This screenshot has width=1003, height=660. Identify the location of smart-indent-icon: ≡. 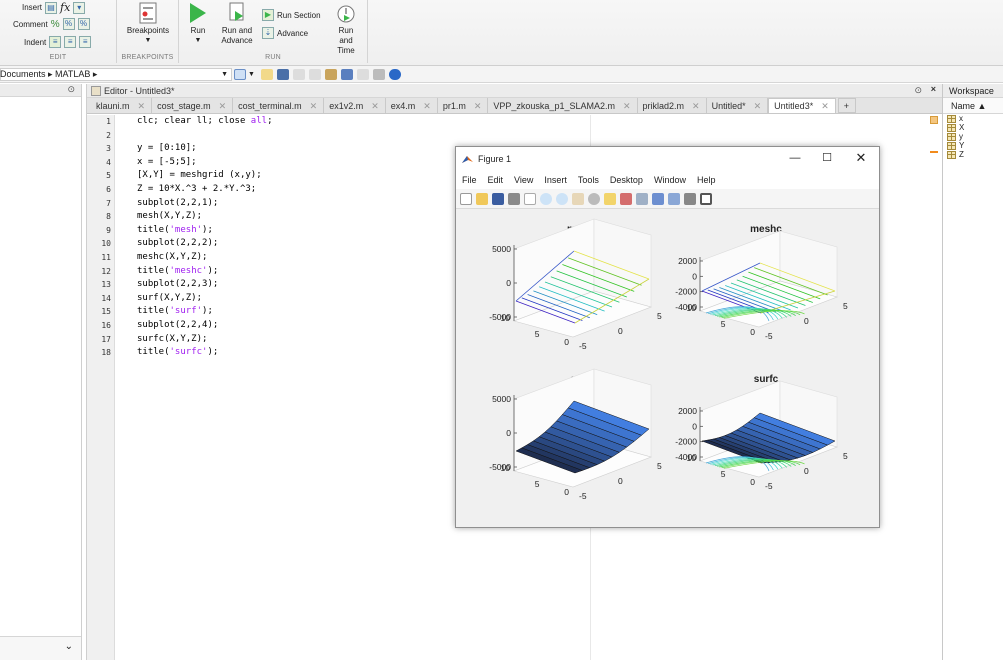
(55, 42).